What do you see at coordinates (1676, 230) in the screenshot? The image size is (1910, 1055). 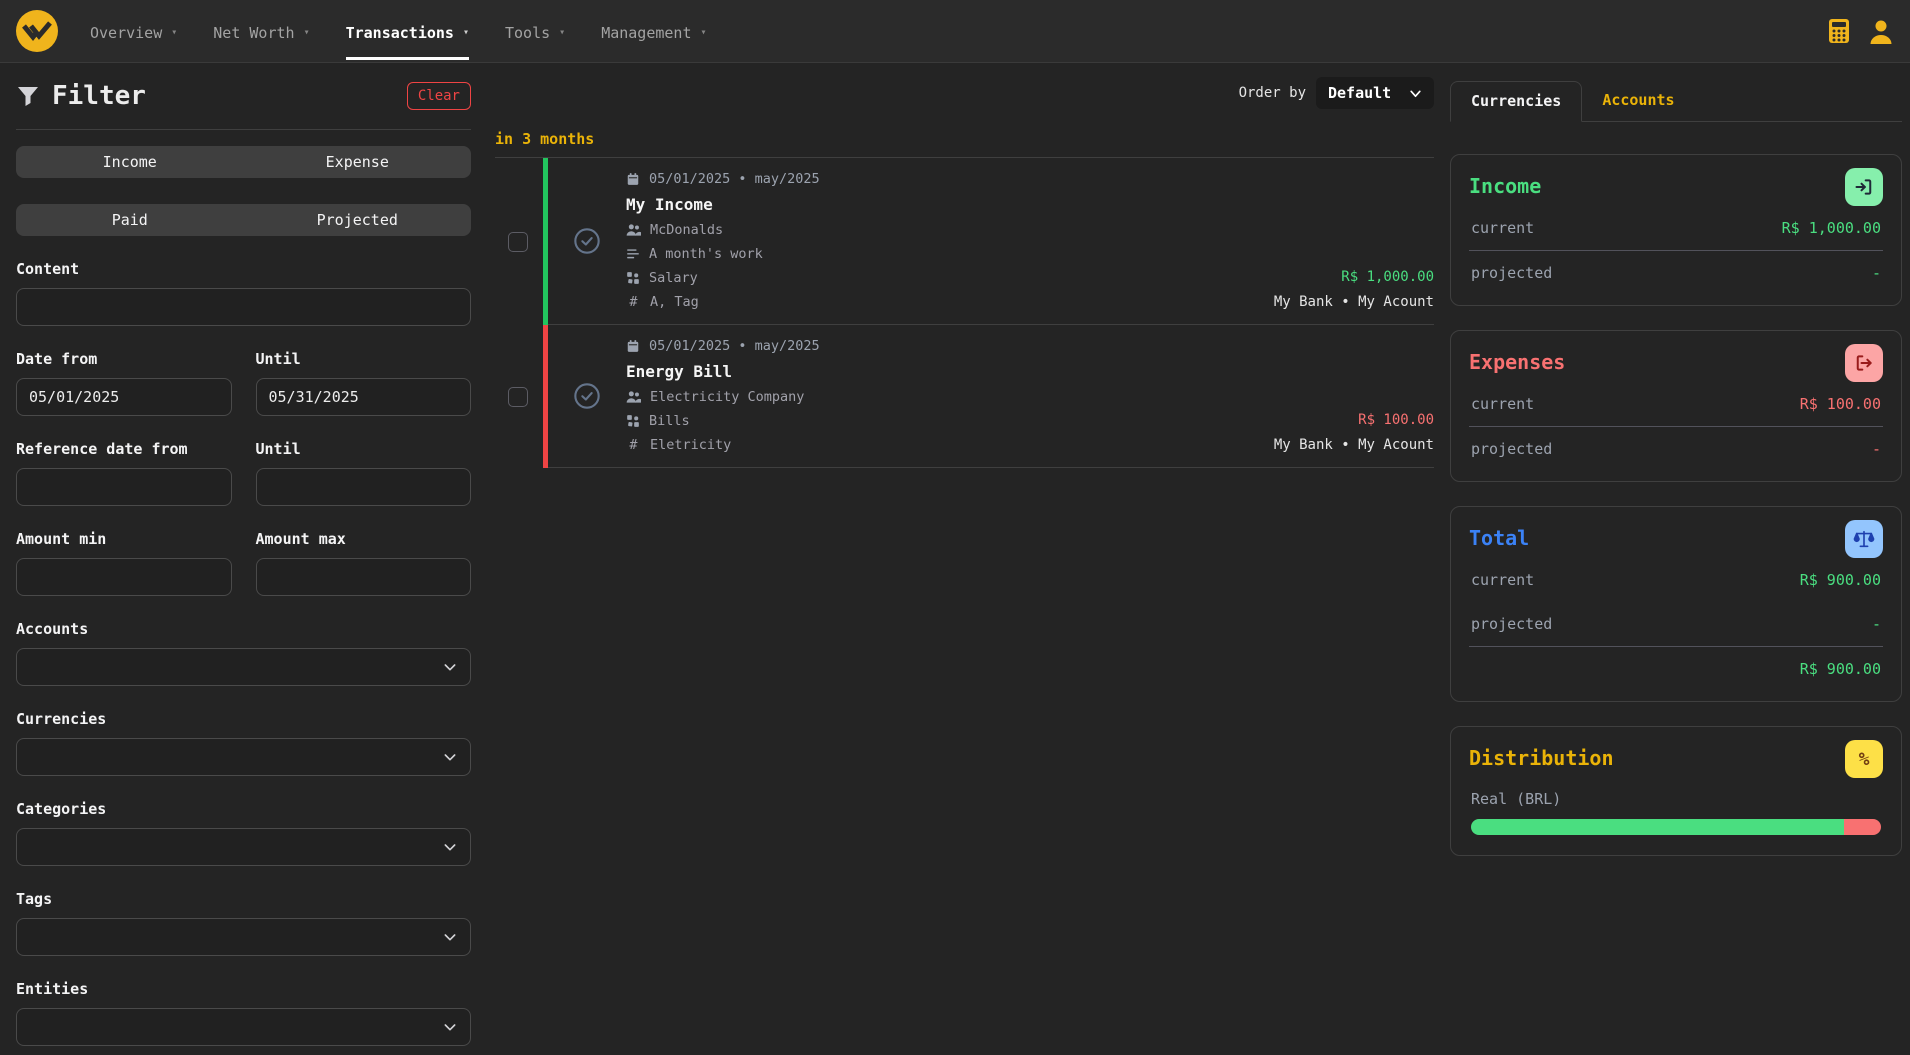 I see `income-card: Income current R$ 1,000.00 projected -` at bounding box center [1676, 230].